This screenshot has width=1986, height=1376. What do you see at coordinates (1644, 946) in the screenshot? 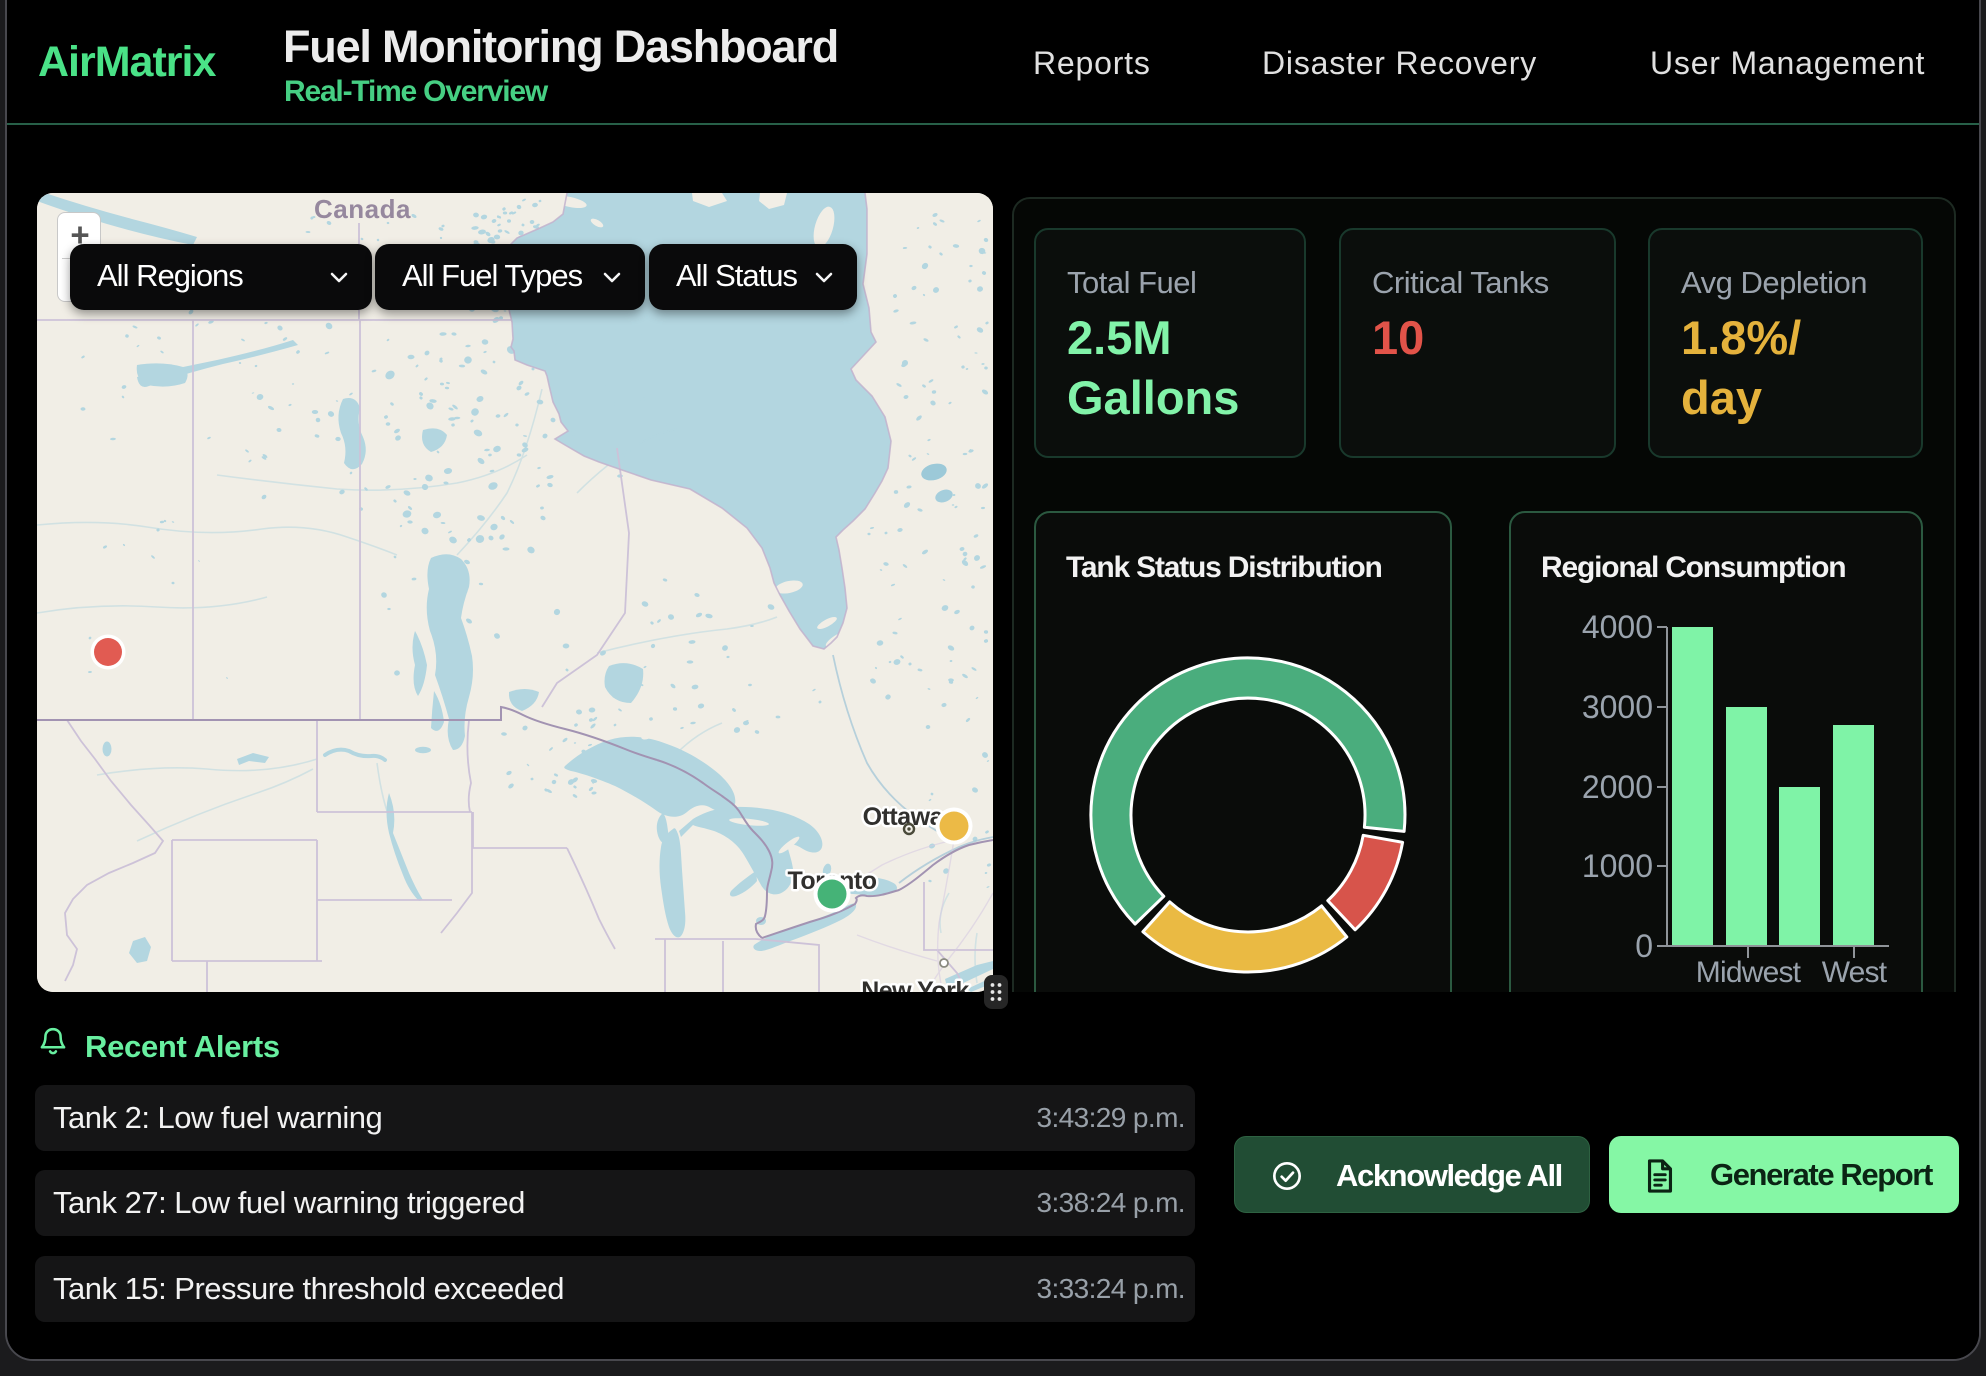
I see `svg-text: 0` at bounding box center [1644, 946].